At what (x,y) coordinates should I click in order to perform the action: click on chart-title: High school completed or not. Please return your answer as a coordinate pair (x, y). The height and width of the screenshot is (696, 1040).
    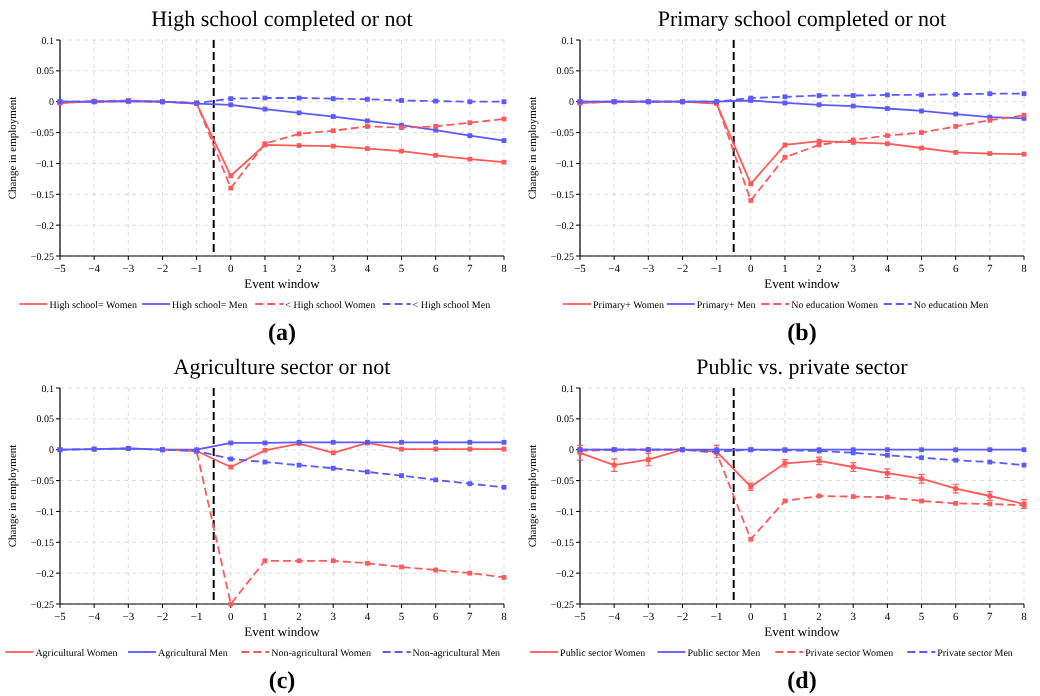
    Looking at the image, I should click on (282, 20).